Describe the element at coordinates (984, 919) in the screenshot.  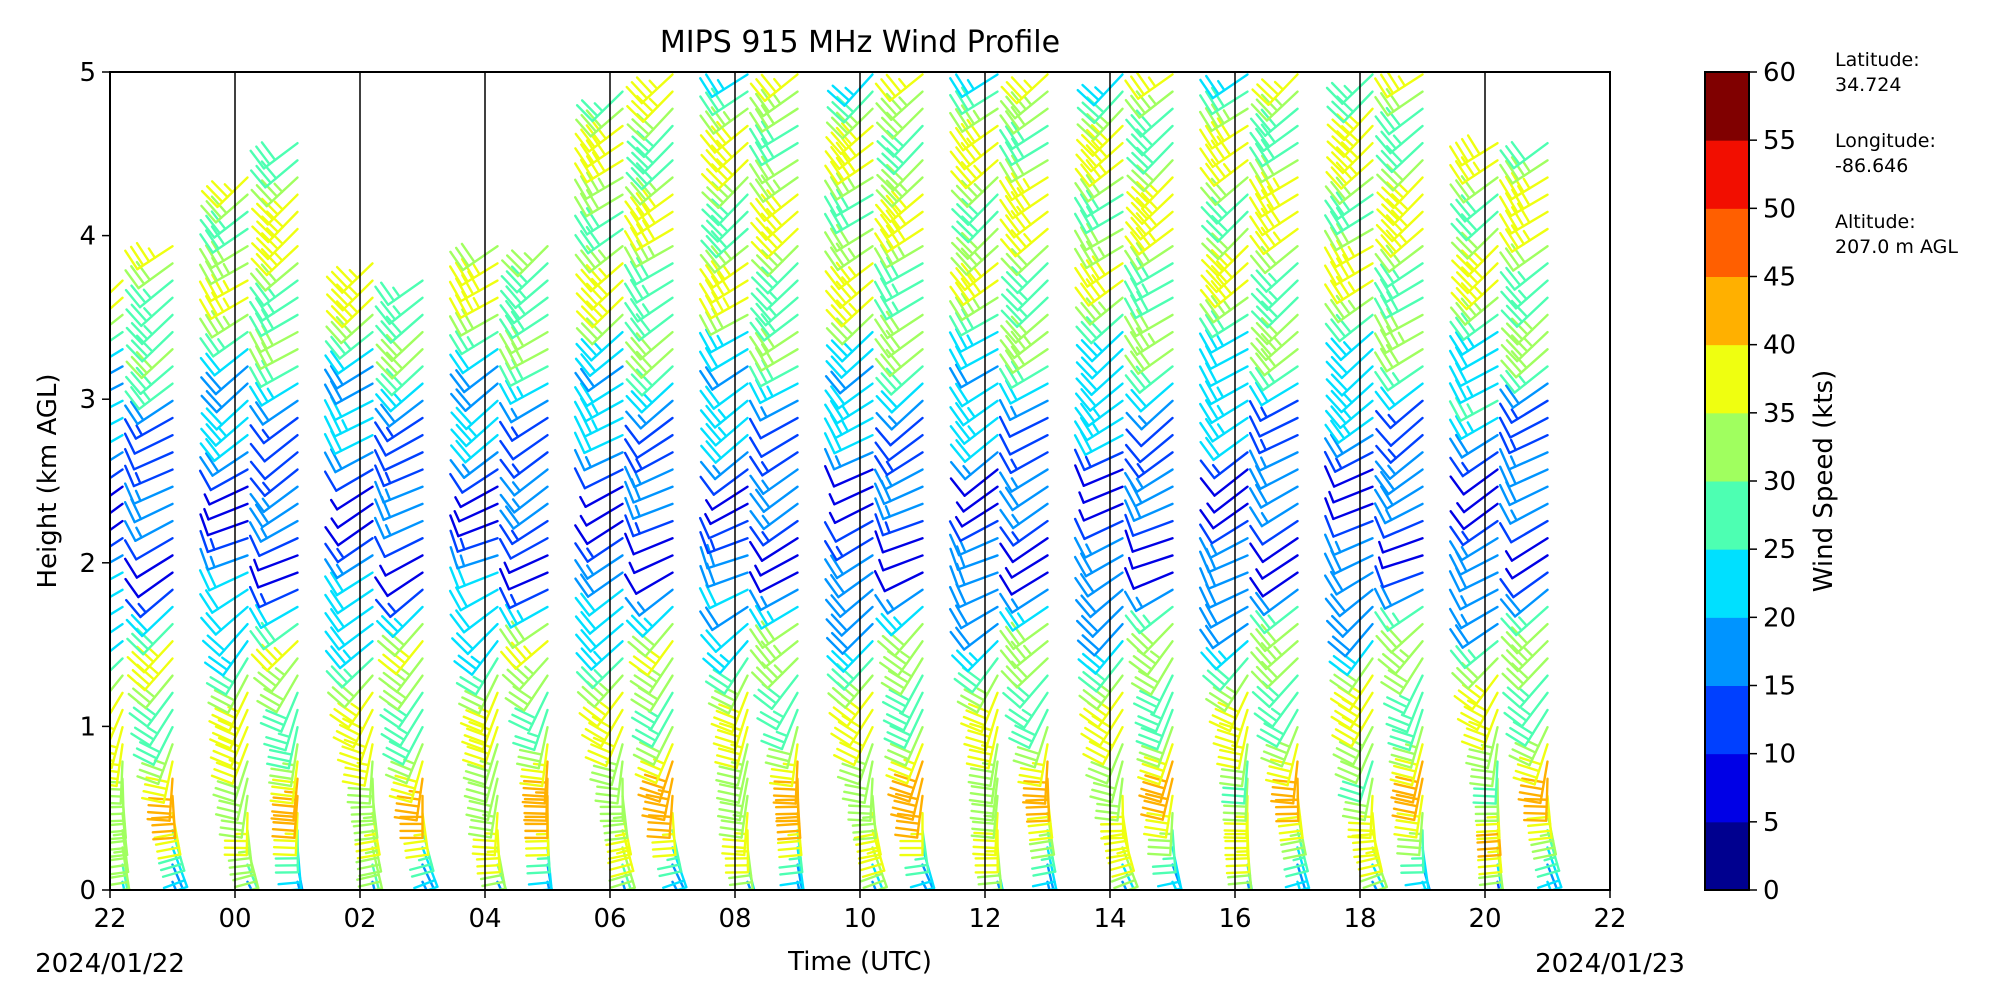
I see `x-tick-label: 12` at that location.